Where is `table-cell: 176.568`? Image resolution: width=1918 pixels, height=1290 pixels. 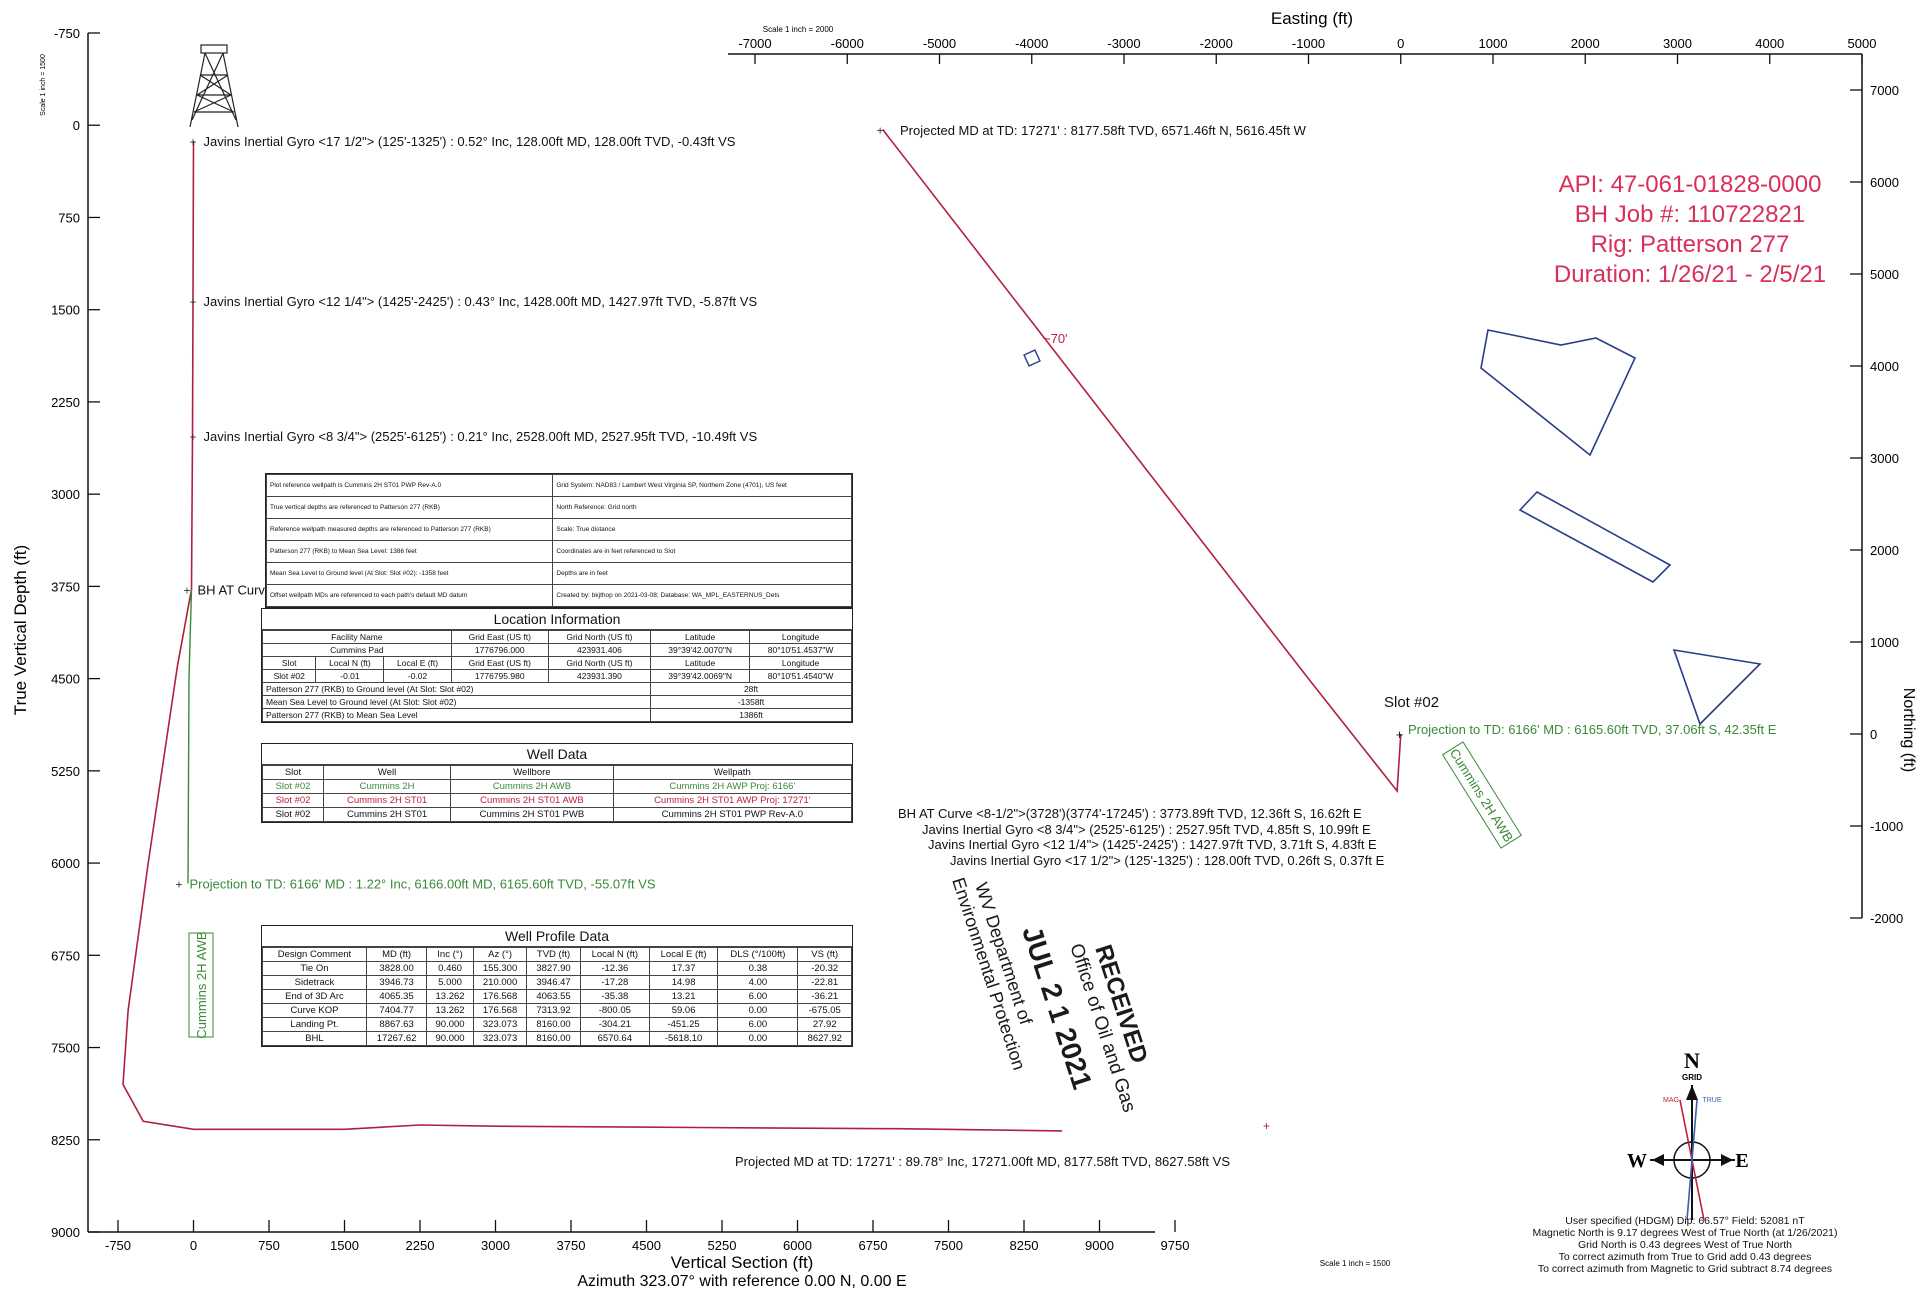 table-cell: 176.568 is located at coordinates (500, 1010).